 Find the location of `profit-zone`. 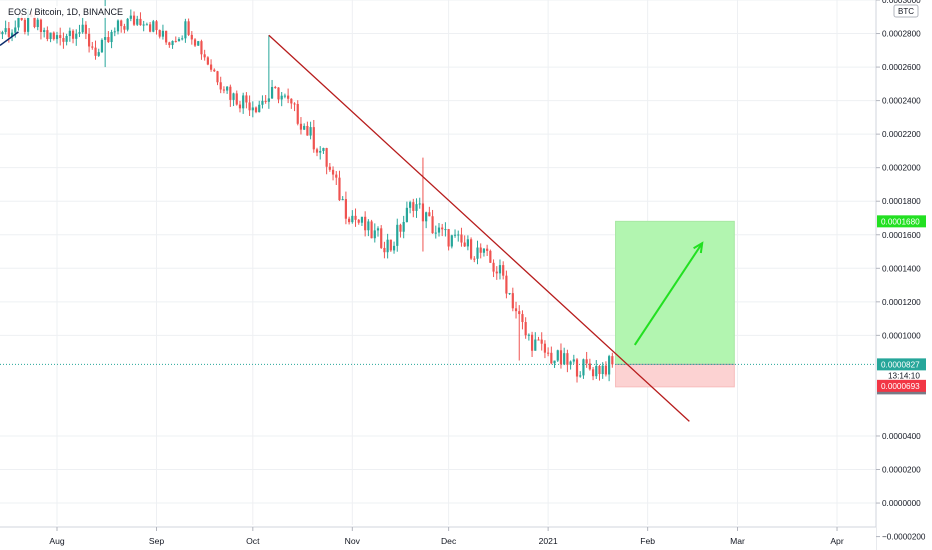

profit-zone is located at coordinates (675, 292).